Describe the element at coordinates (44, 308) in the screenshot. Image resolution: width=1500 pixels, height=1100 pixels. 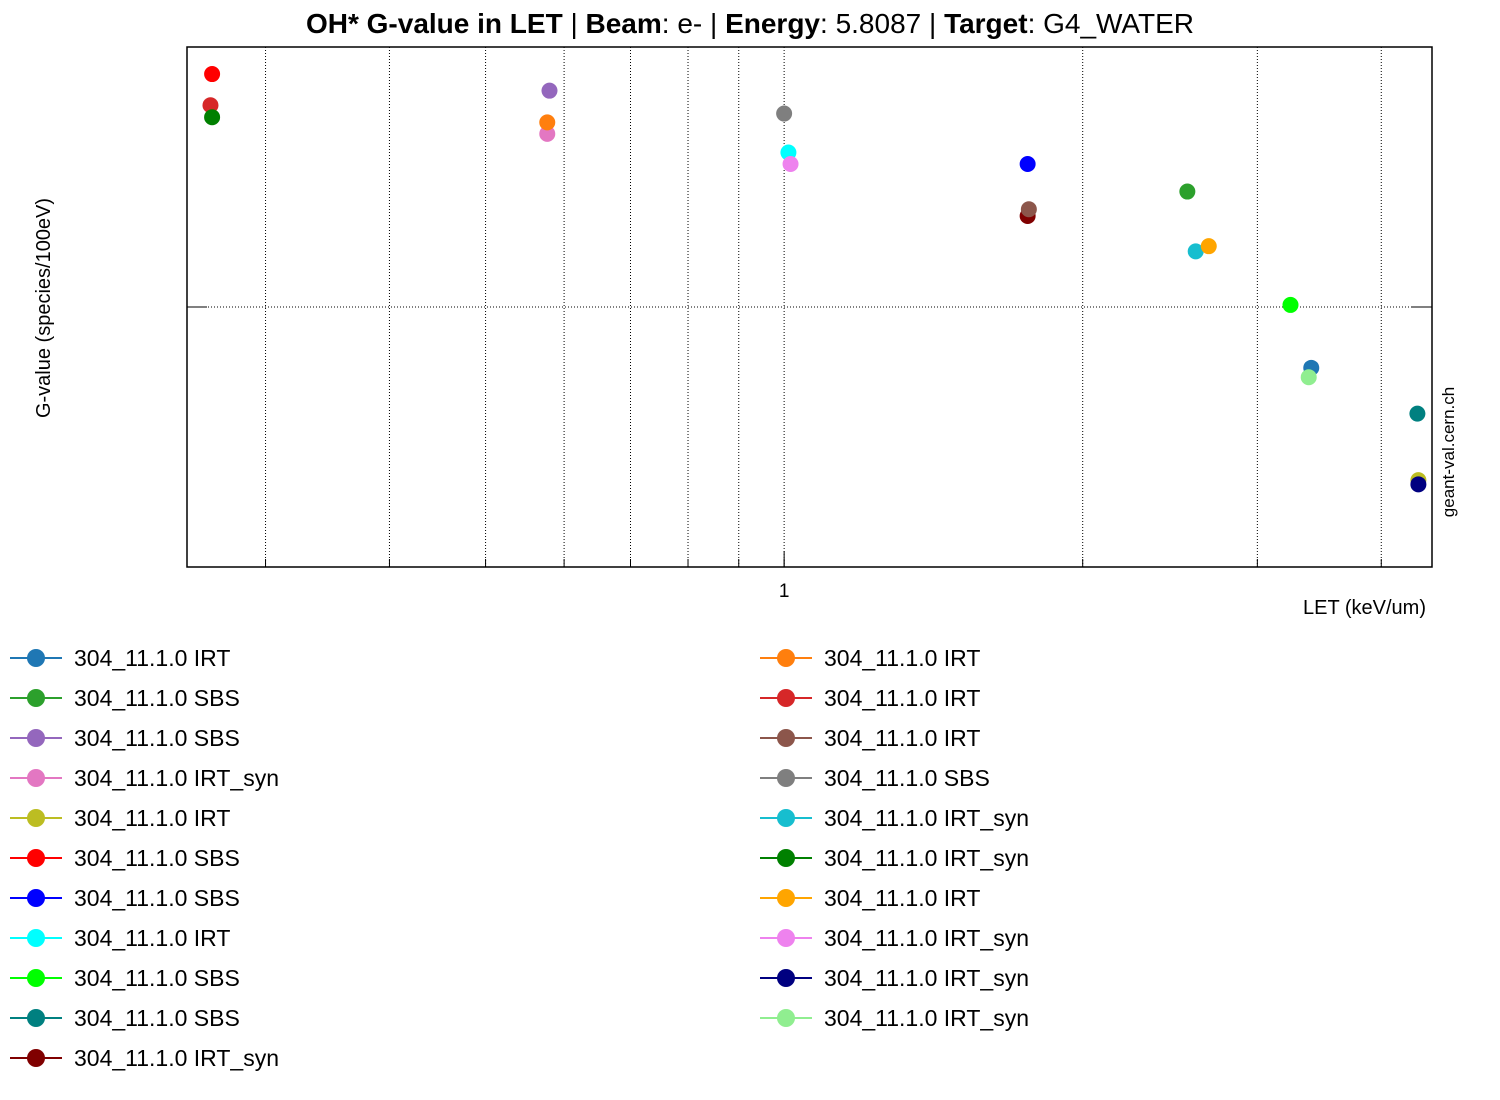
I see `y-axis-label: G-value (species/100eV)` at that location.